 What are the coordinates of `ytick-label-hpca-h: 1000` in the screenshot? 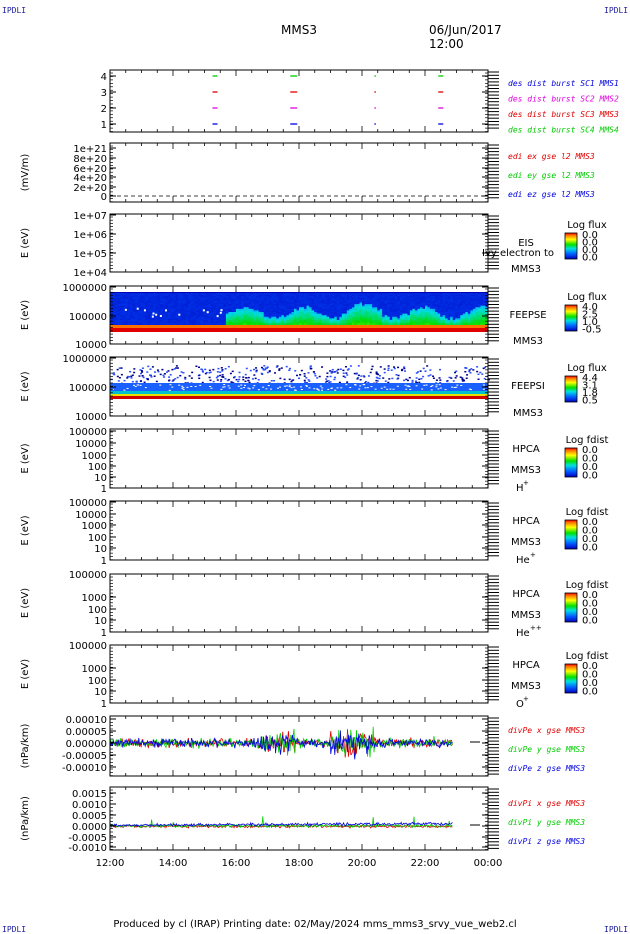 It's located at (94, 456).